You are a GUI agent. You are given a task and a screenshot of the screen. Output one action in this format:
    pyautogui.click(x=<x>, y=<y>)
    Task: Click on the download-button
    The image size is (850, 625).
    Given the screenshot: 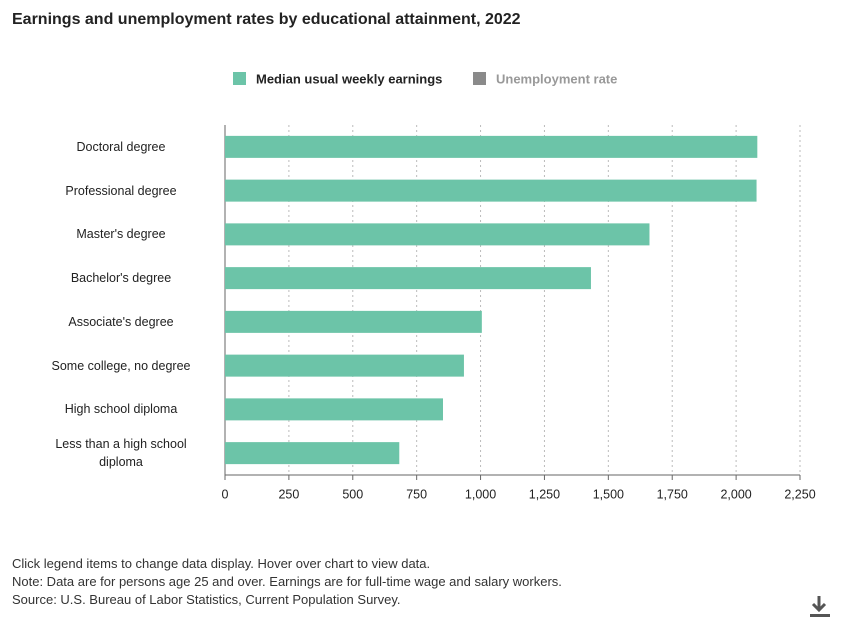 What is the action you would take?
    pyautogui.click(x=820, y=606)
    